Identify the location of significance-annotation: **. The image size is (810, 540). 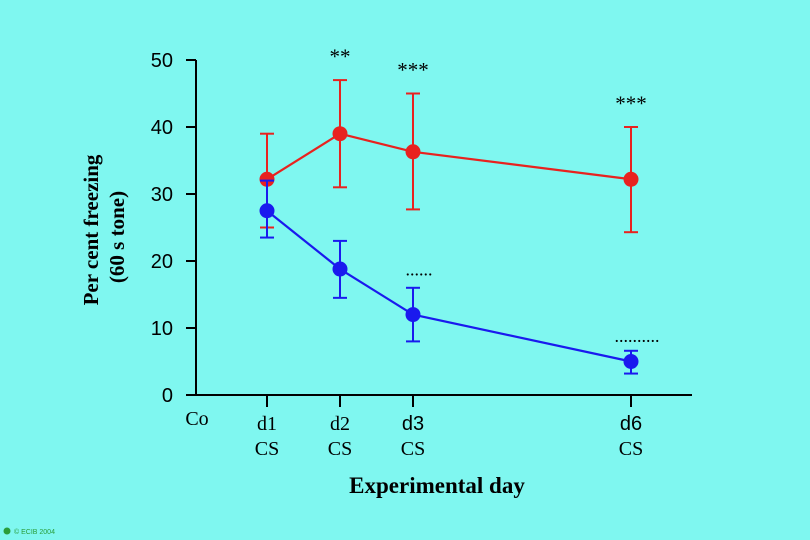
(340, 56).